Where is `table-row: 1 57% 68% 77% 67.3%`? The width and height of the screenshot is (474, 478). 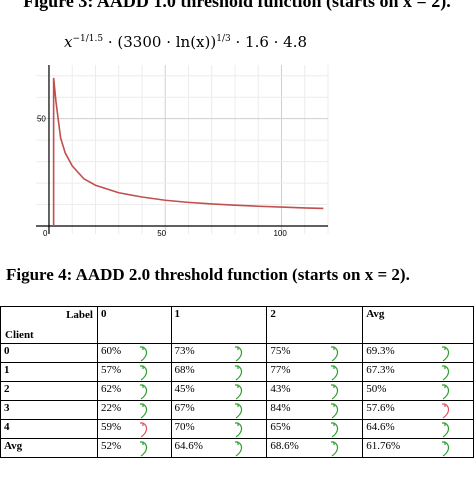 table-row: 1 57% 68% 77% 67.3% is located at coordinates (237, 372).